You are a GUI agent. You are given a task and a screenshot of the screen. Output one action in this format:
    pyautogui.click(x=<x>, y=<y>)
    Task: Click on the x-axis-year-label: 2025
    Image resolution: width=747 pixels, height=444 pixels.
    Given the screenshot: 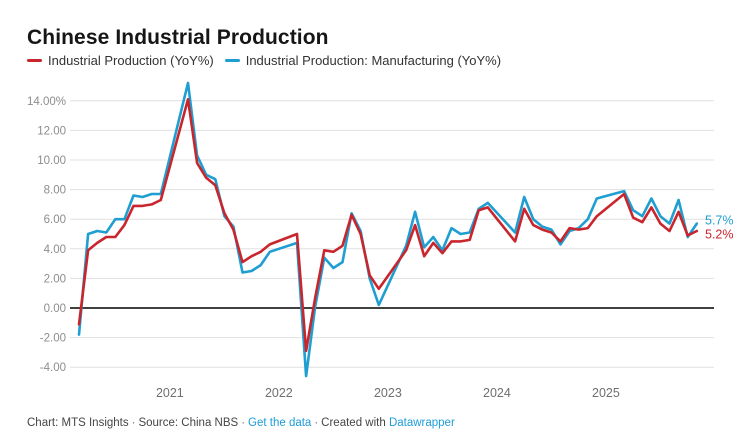 What is the action you would take?
    pyautogui.click(x=606, y=393)
    